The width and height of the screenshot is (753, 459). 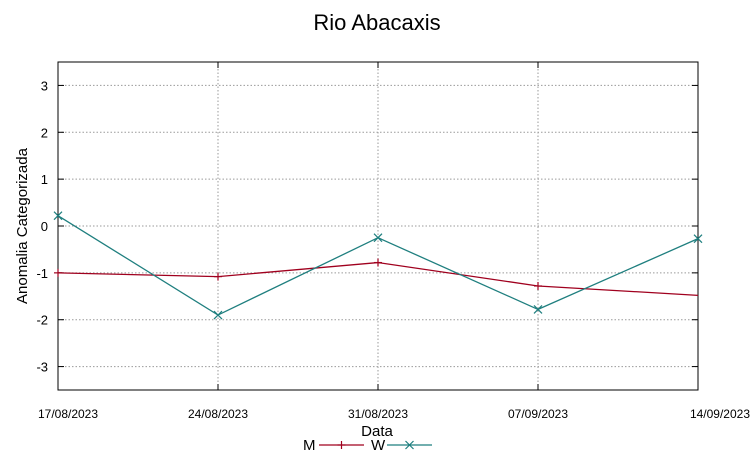 What do you see at coordinates (42, 367) in the screenshot?
I see `y-tick-label: -3` at bounding box center [42, 367].